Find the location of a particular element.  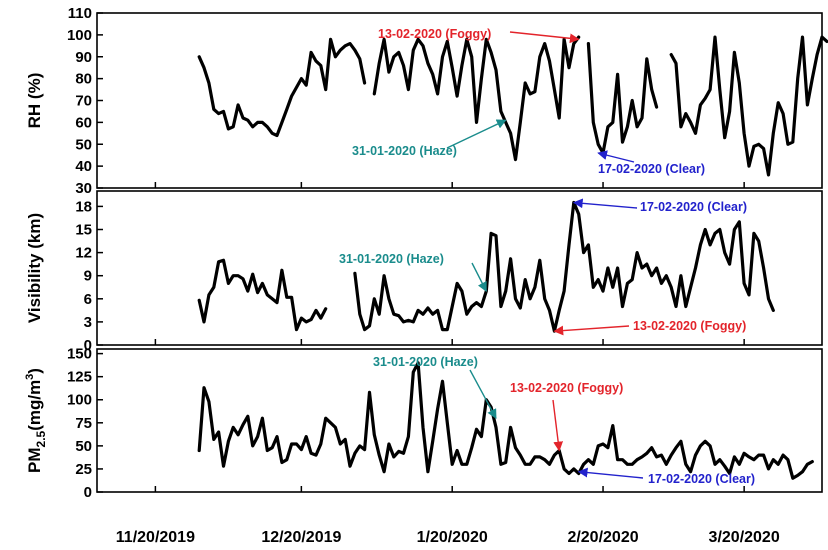

y-tick-label: 70 is located at coordinates (83, 101).